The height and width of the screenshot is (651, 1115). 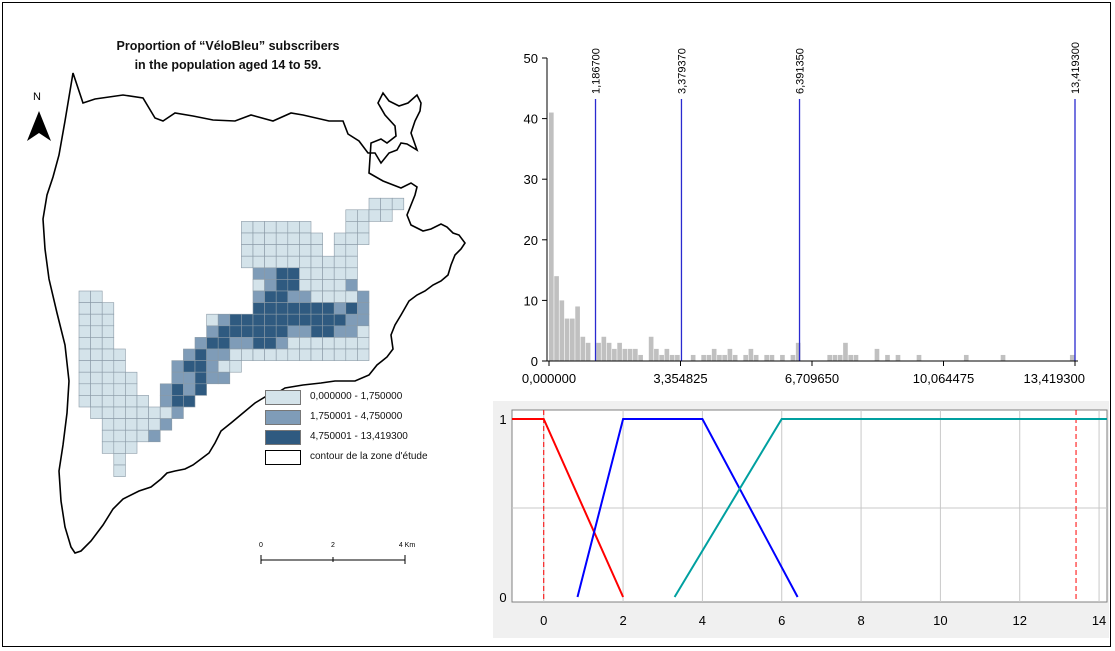 I want to click on x-tick-label: 2, so click(x=622, y=620).